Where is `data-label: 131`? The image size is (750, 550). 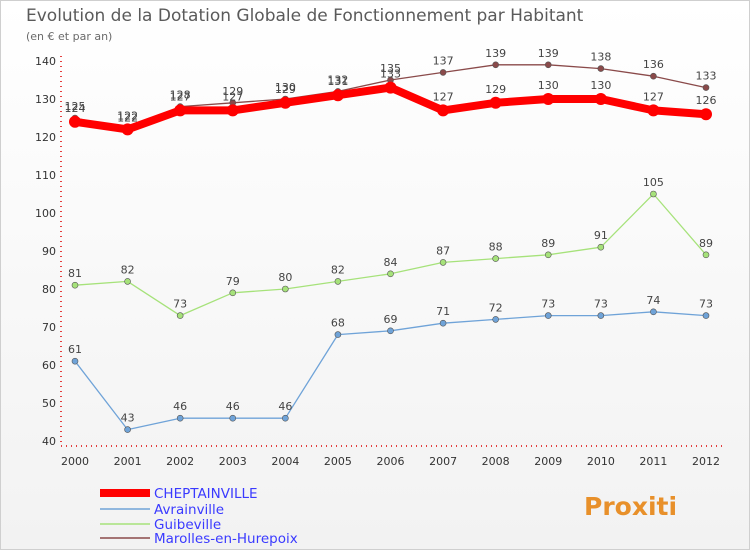 data-label: 131 is located at coordinates (337, 81).